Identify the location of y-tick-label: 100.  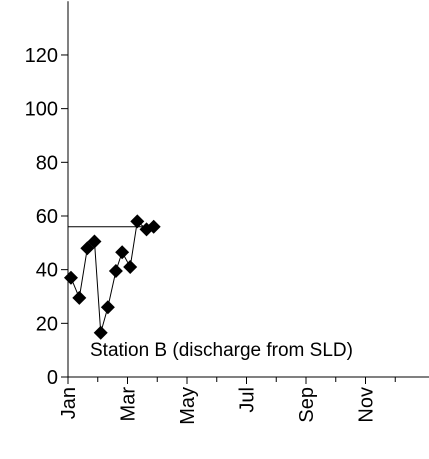
(41, 110).